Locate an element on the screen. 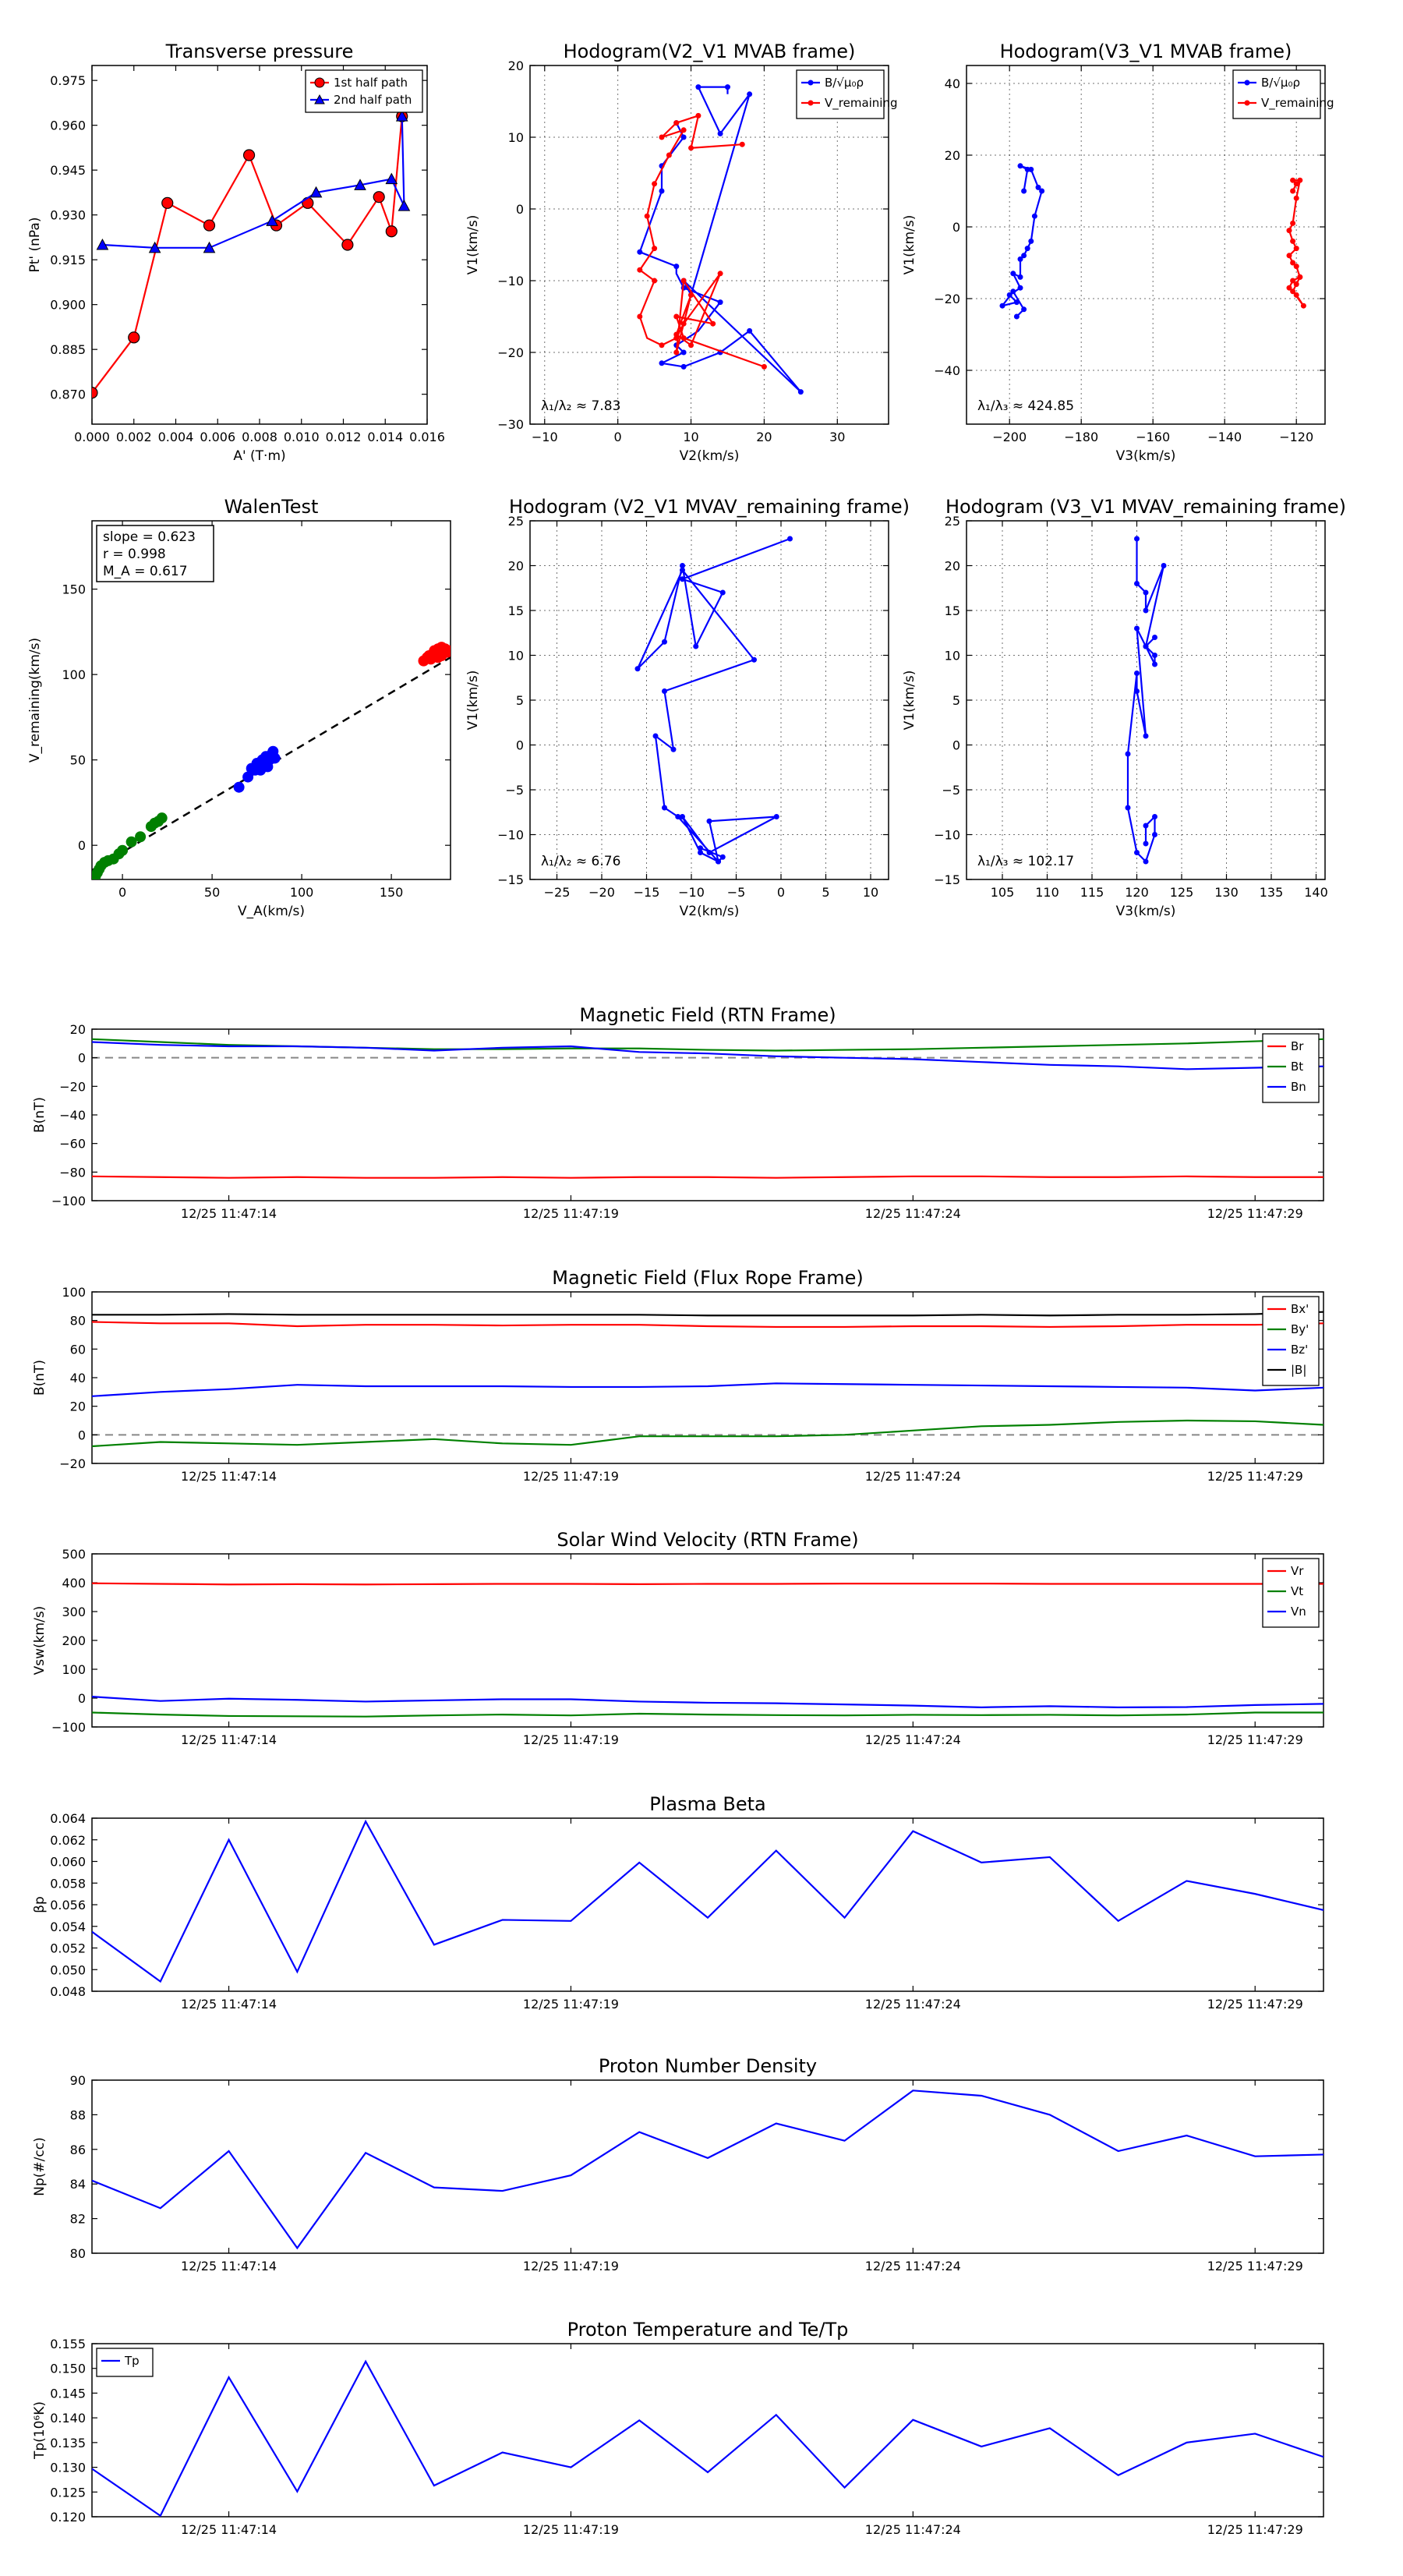 This screenshot has height=2576, width=1403. x-tick-label: −10 is located at coordinates (545, 437).